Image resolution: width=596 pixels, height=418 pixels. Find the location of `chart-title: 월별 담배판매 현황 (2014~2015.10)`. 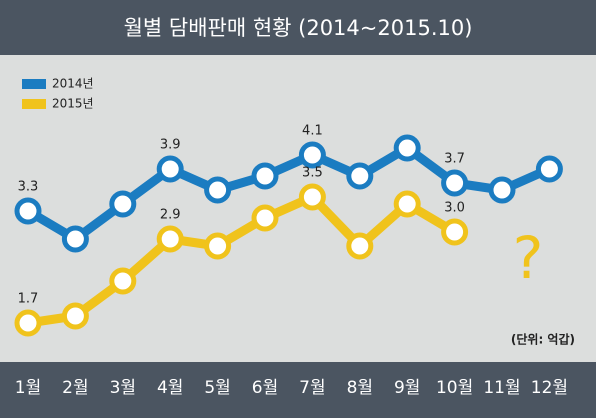

chart-title: 월별 담배판매 현황 (2014~2015.10) is located at coordinates (298, 28).